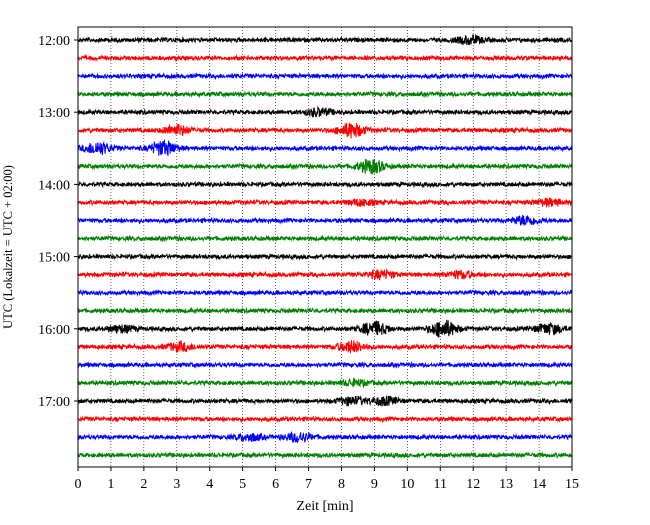 The image size is (650, 525). I want to click on x-tick-label: 5, so click(242, 484).